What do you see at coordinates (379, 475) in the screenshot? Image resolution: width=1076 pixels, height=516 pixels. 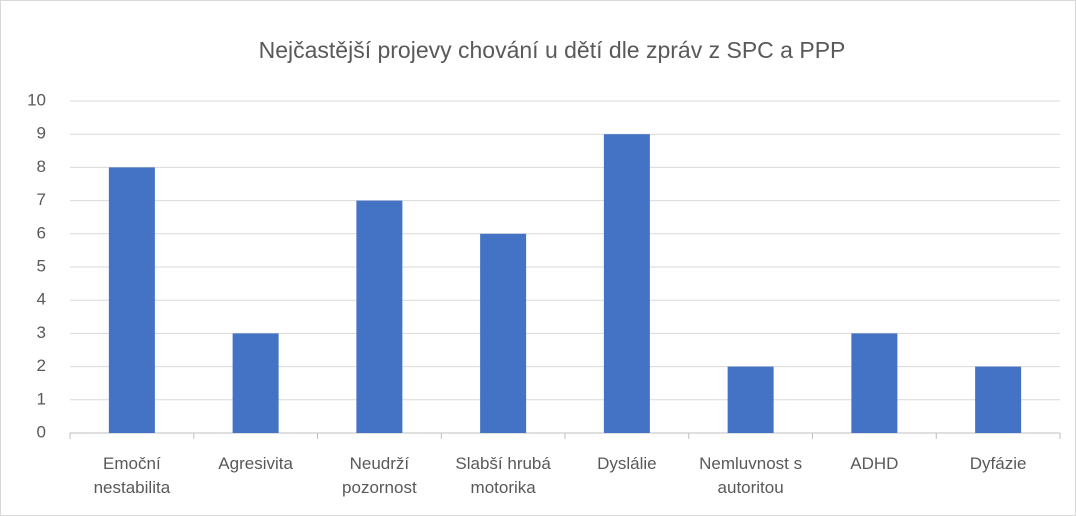 I see `x-tick-label: Neudrží pozornost` at bounding box center [379, 475].